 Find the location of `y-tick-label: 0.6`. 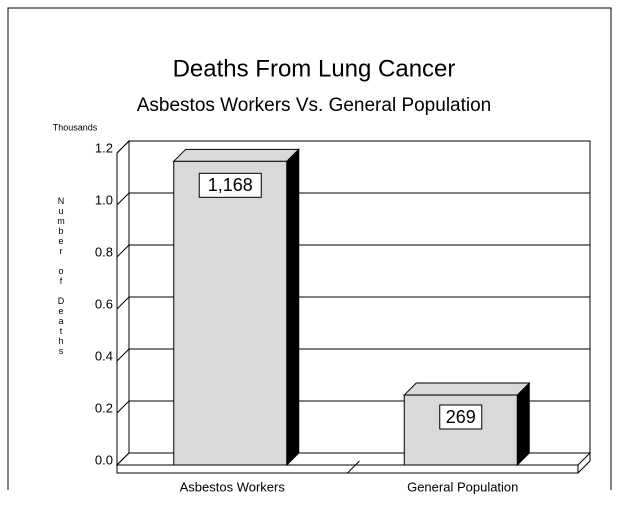

y-tick-label: 0.6 is located at coordinates (104, 303).